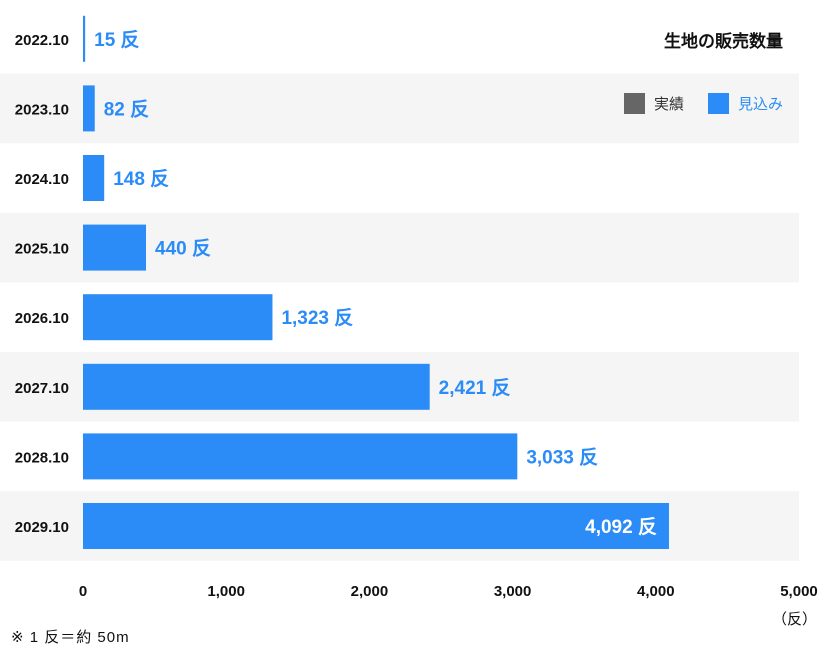 Image resolution: width=833 pixels, height=664 pixels. What do you see at coordinates (634, 103) in the screenshot?
I see `legend-swatch-actual` at bounding box center [634, 103].